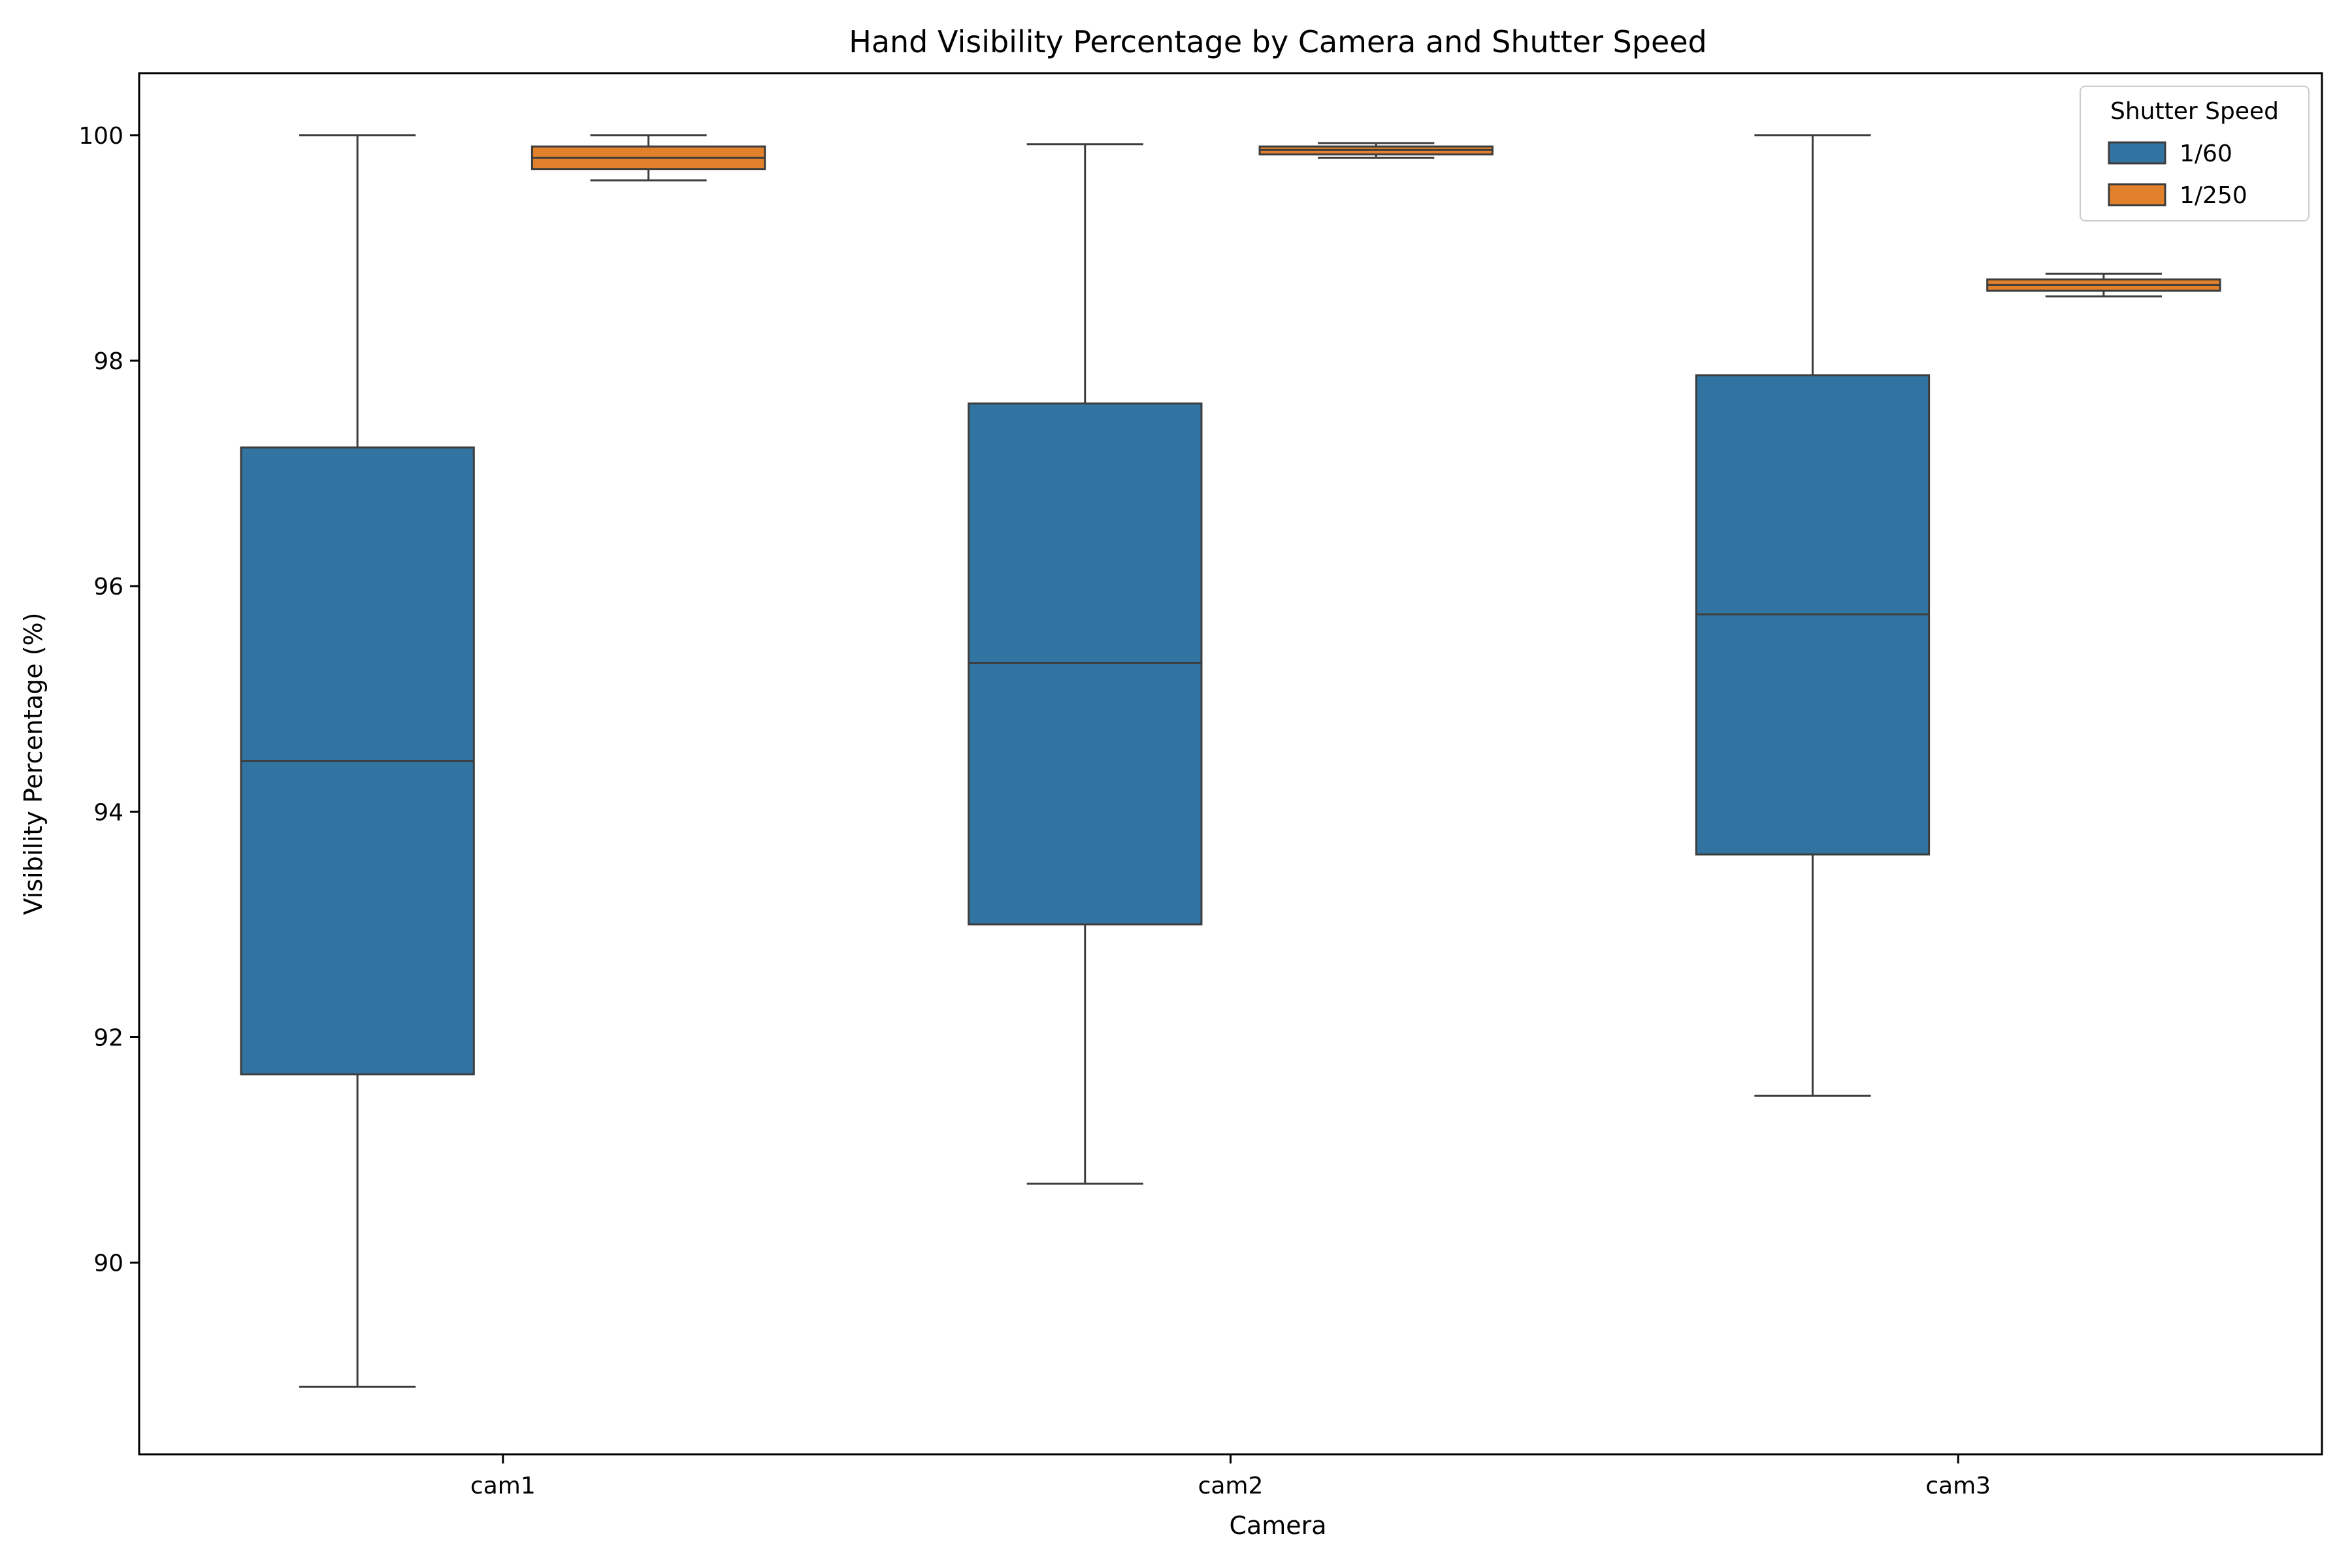 Image resolution: width=2352 pixels, height=1568 pixels. Describe the element at coordinates (2213, 195) in the screenshot. I see `legend-label: 1/250` at that location.